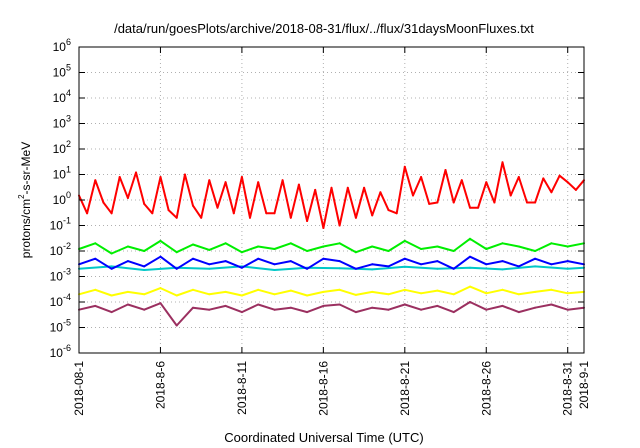 Image resolution: width=640 pixels, height=448 pixels. I want to click on y-axis-label-pre: protons/cm, so click(26, 228).